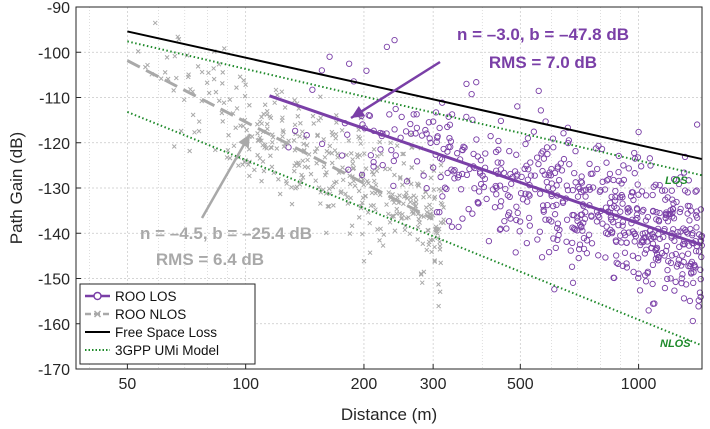 This screenshot has width=710, height=429. I want to click on legend-label: Free Space Loss, so click(166, 332).